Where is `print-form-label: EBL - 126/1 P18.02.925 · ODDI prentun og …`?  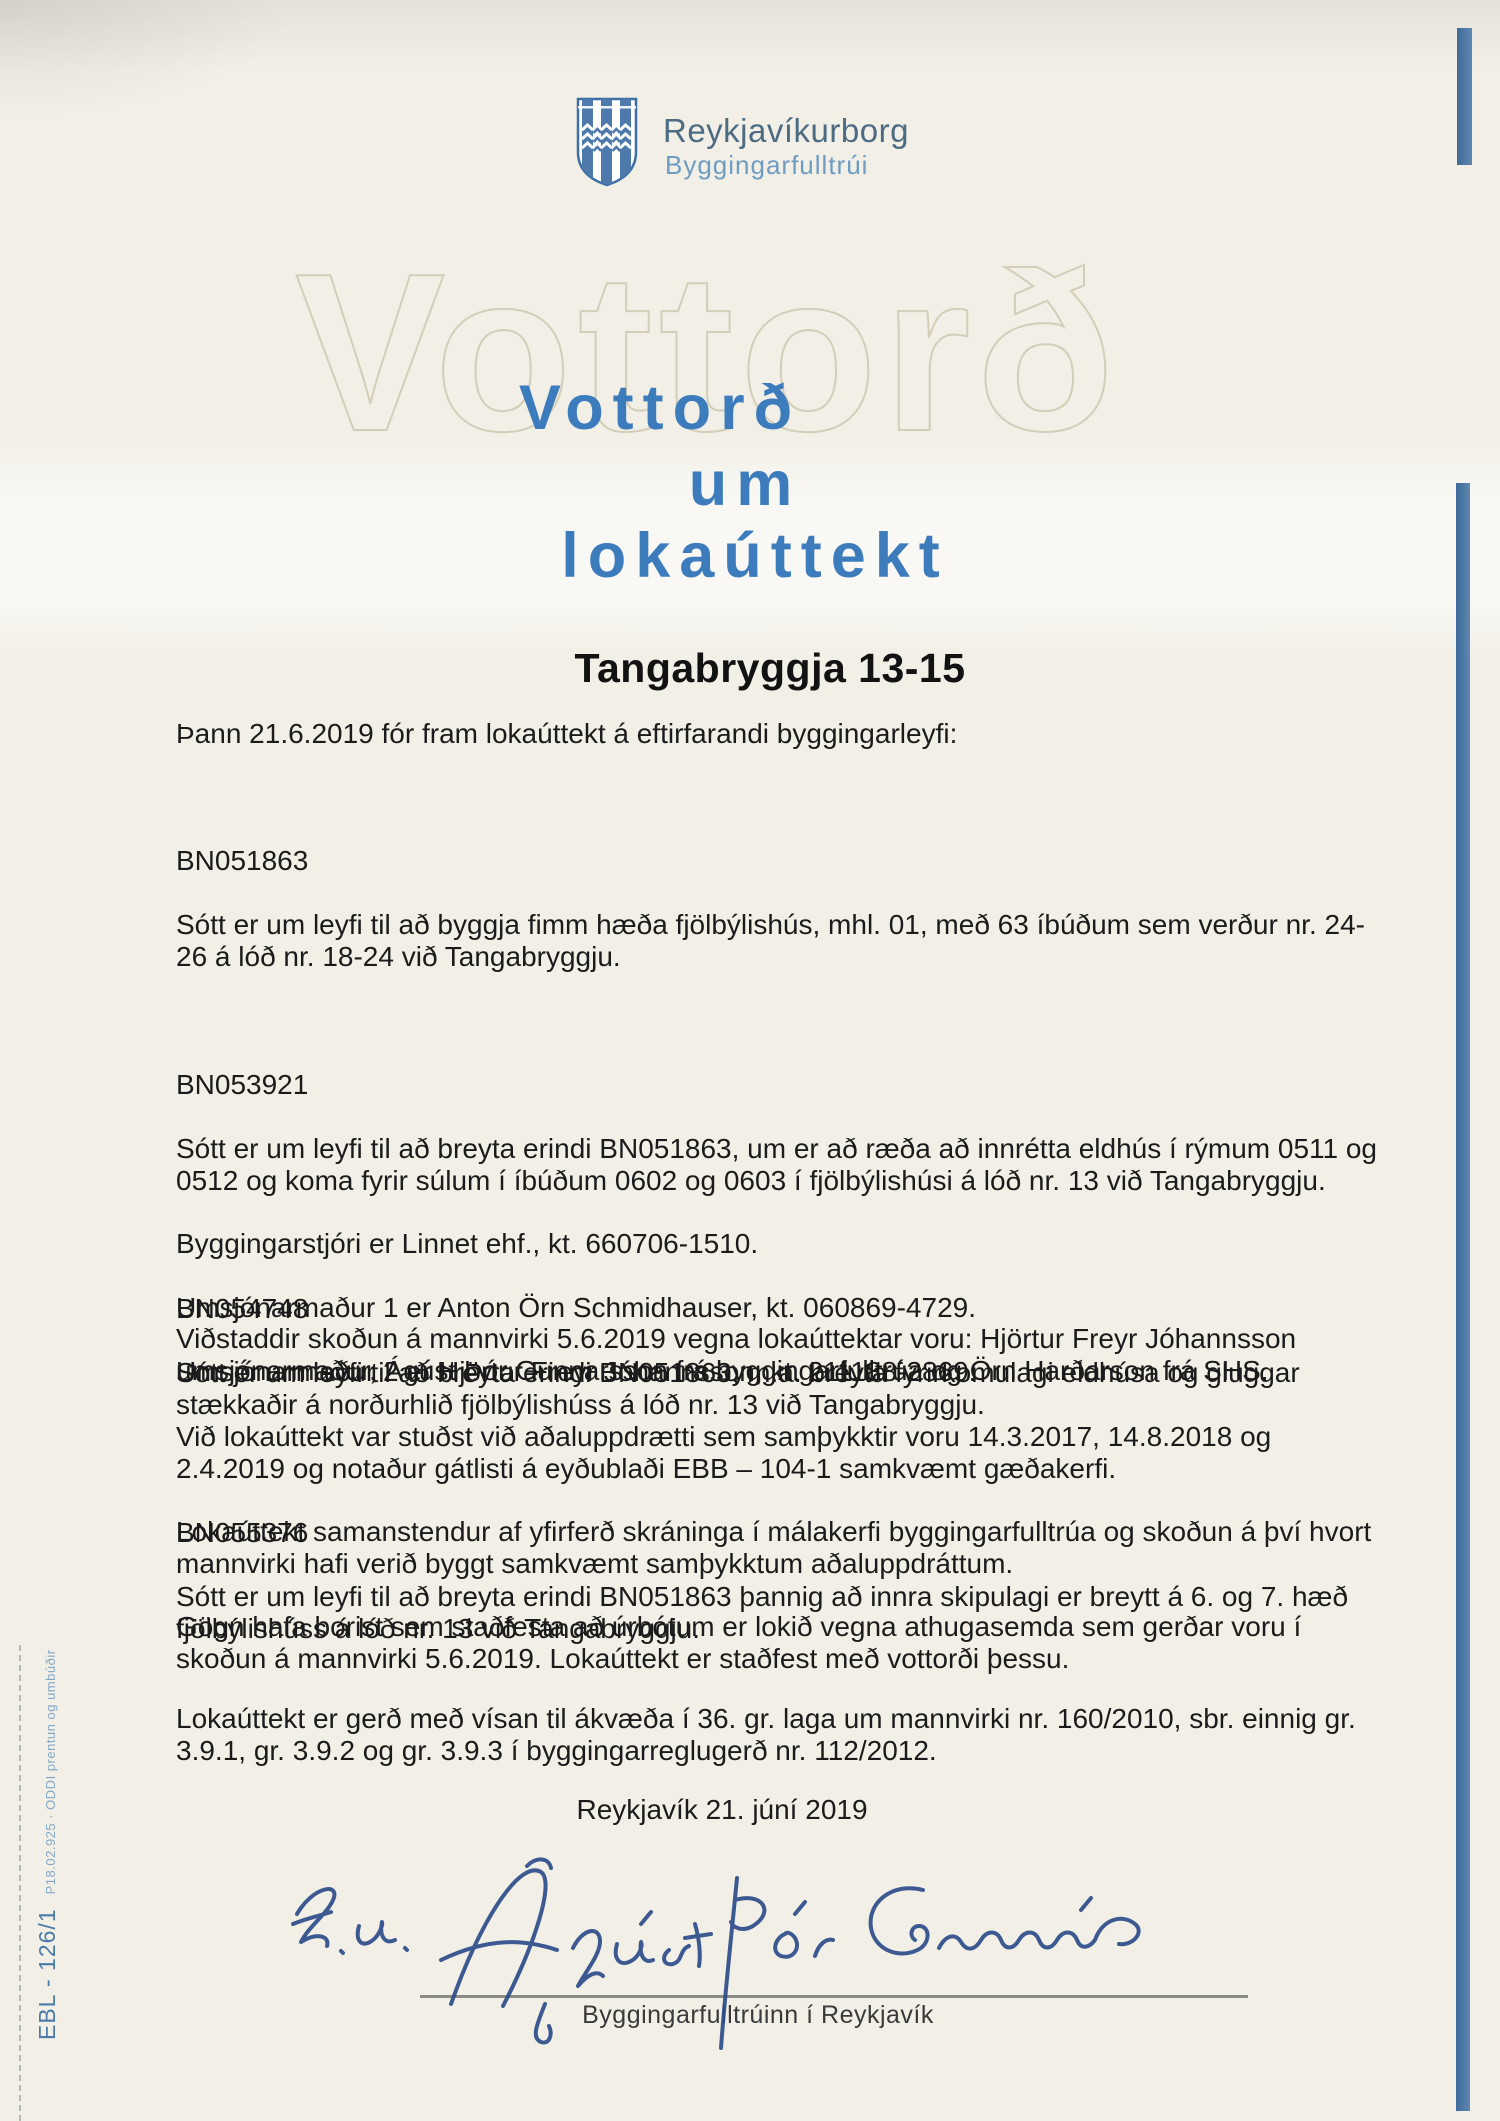 print-form-label: EBL - 126/1 P18.02.925 · ODDI prentun og … is located at coordinates (47, 1844).